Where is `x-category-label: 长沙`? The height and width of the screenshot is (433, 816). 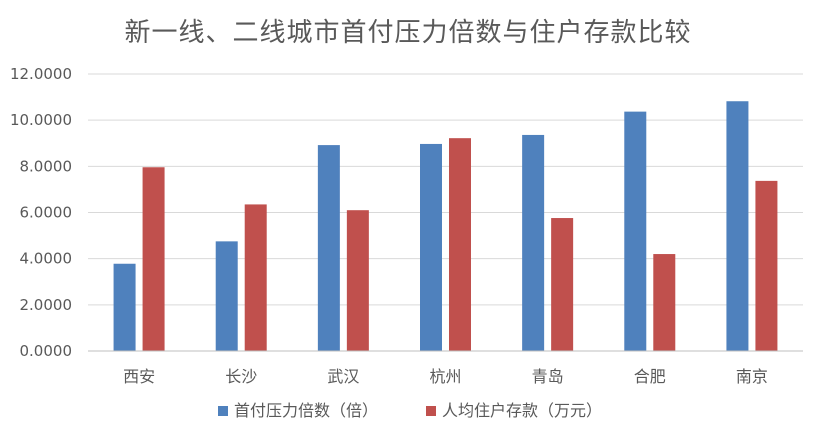 x-category-label: 长沙 is located at coordinates (241, 376).